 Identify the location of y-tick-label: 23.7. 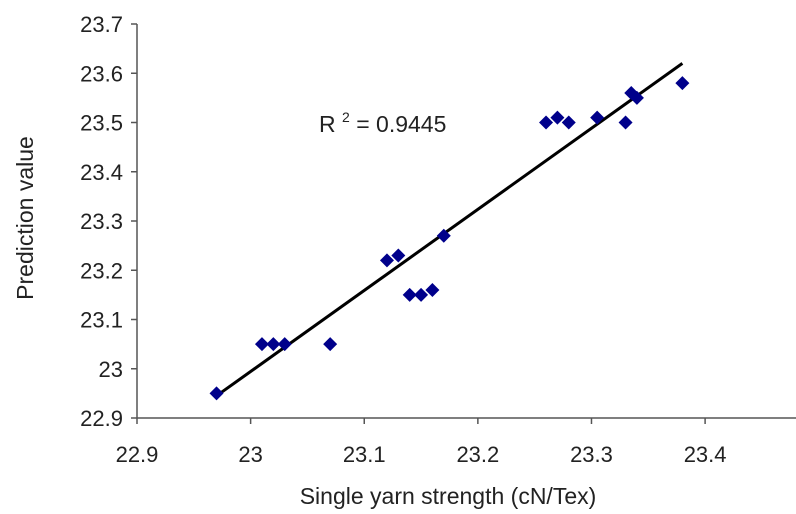
(101, 24).